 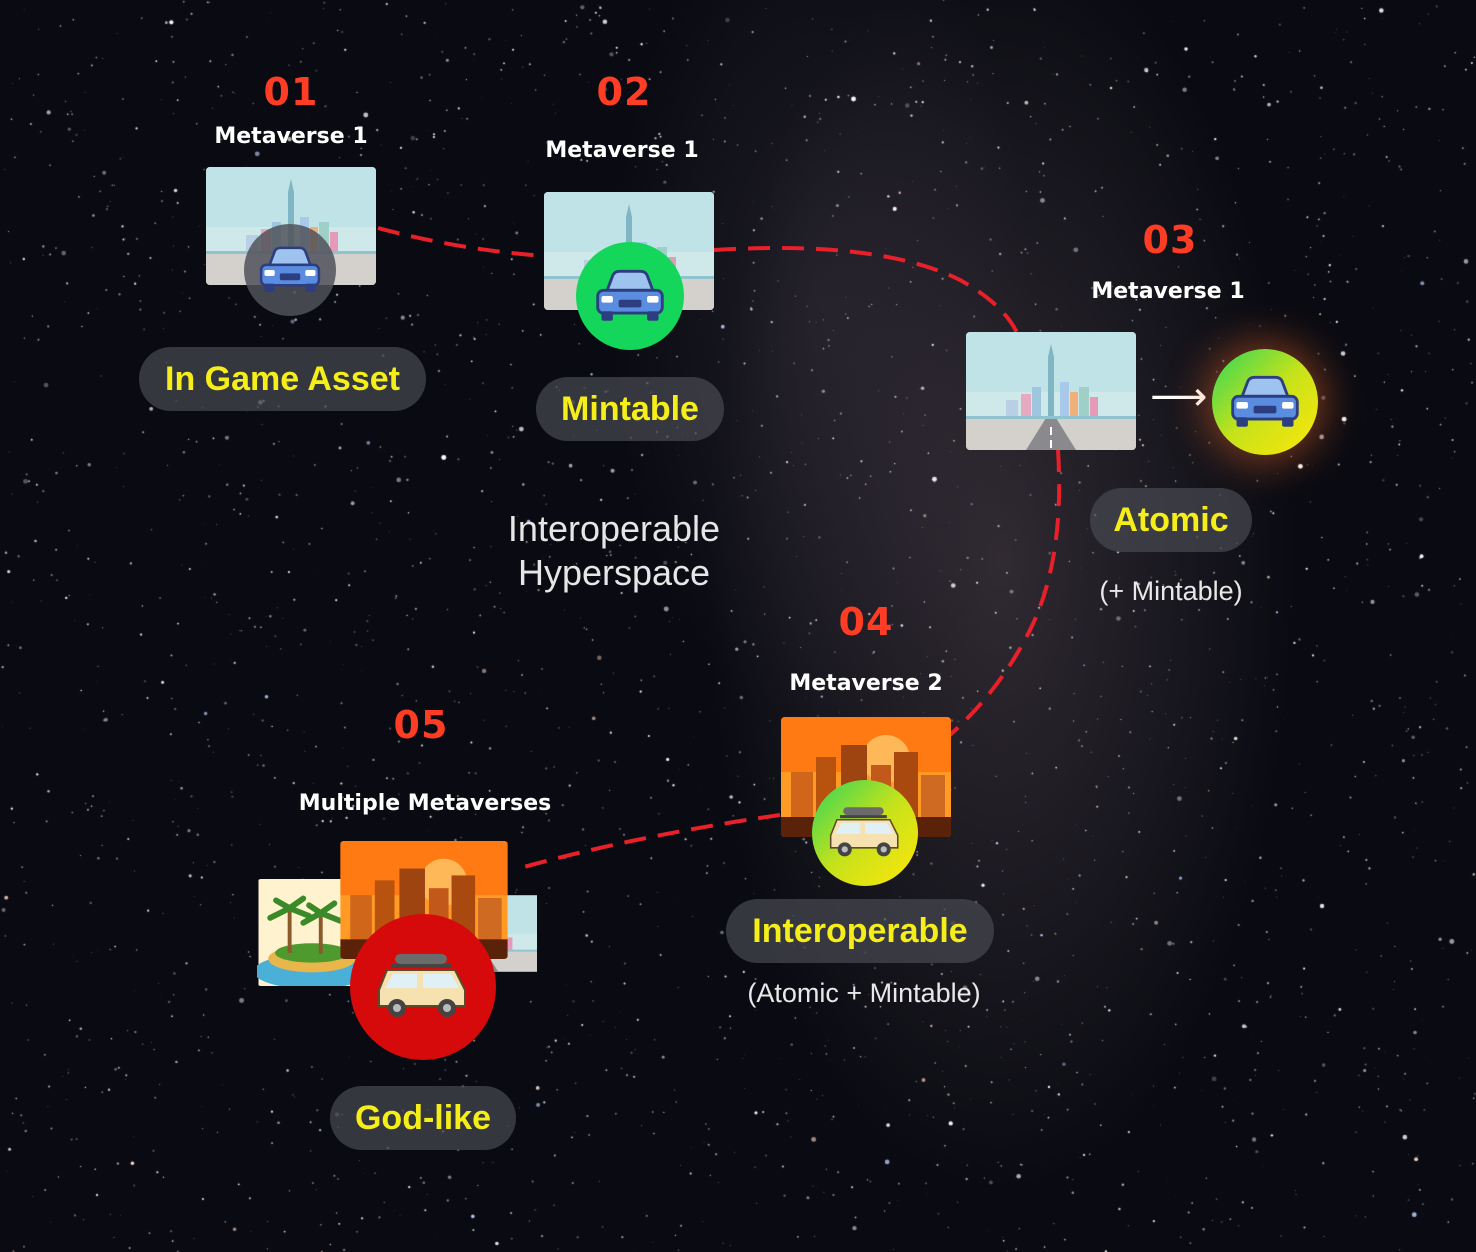 What do you see at coordinates (865, 683) in the screenshot?
I see `stage-metaverse-04: Metaverse 2` at bounding box center [865, 683].